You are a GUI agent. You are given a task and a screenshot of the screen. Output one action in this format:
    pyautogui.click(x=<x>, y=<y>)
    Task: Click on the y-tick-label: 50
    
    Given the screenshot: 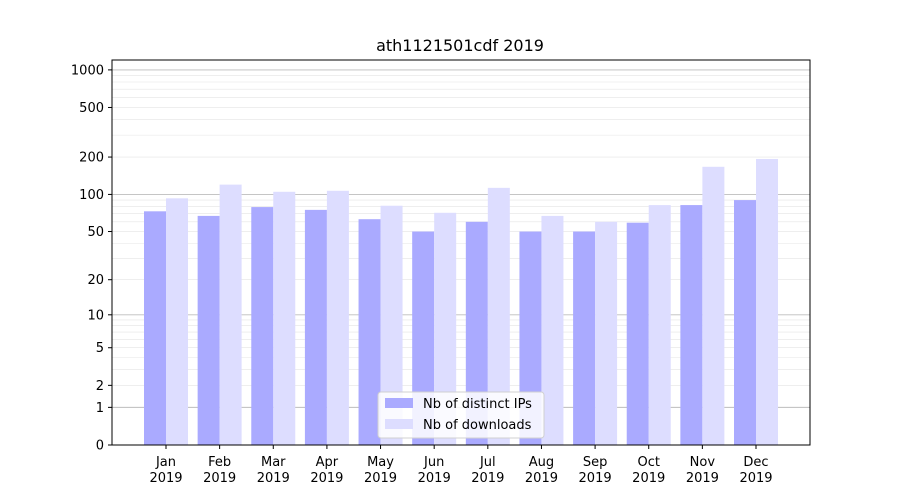 What is the action you would take?
    pyautogui.click(x=95, y=232)
    